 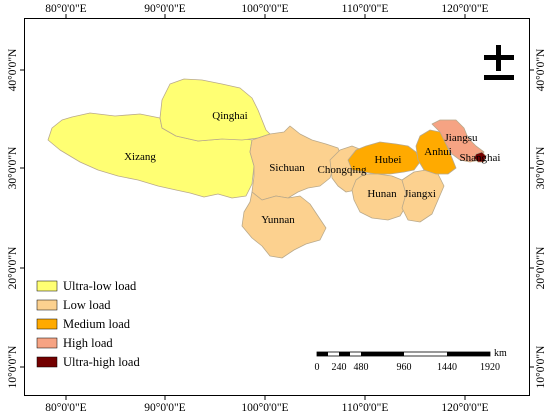 What do you see at coordinates (447, 367) in the screenshot?
I see `scale-bar-label: 1440` at bounding box center [447, 367].